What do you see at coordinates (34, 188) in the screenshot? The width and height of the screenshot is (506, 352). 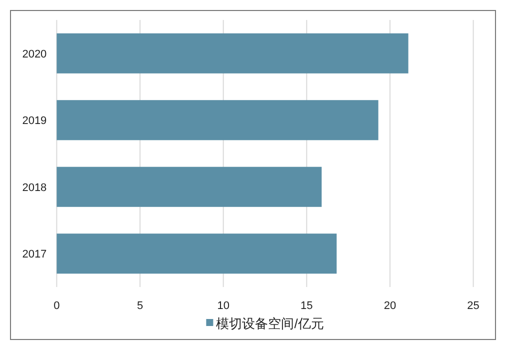 I see `y-tick-label: 2018` at bounding box center [34, 188].